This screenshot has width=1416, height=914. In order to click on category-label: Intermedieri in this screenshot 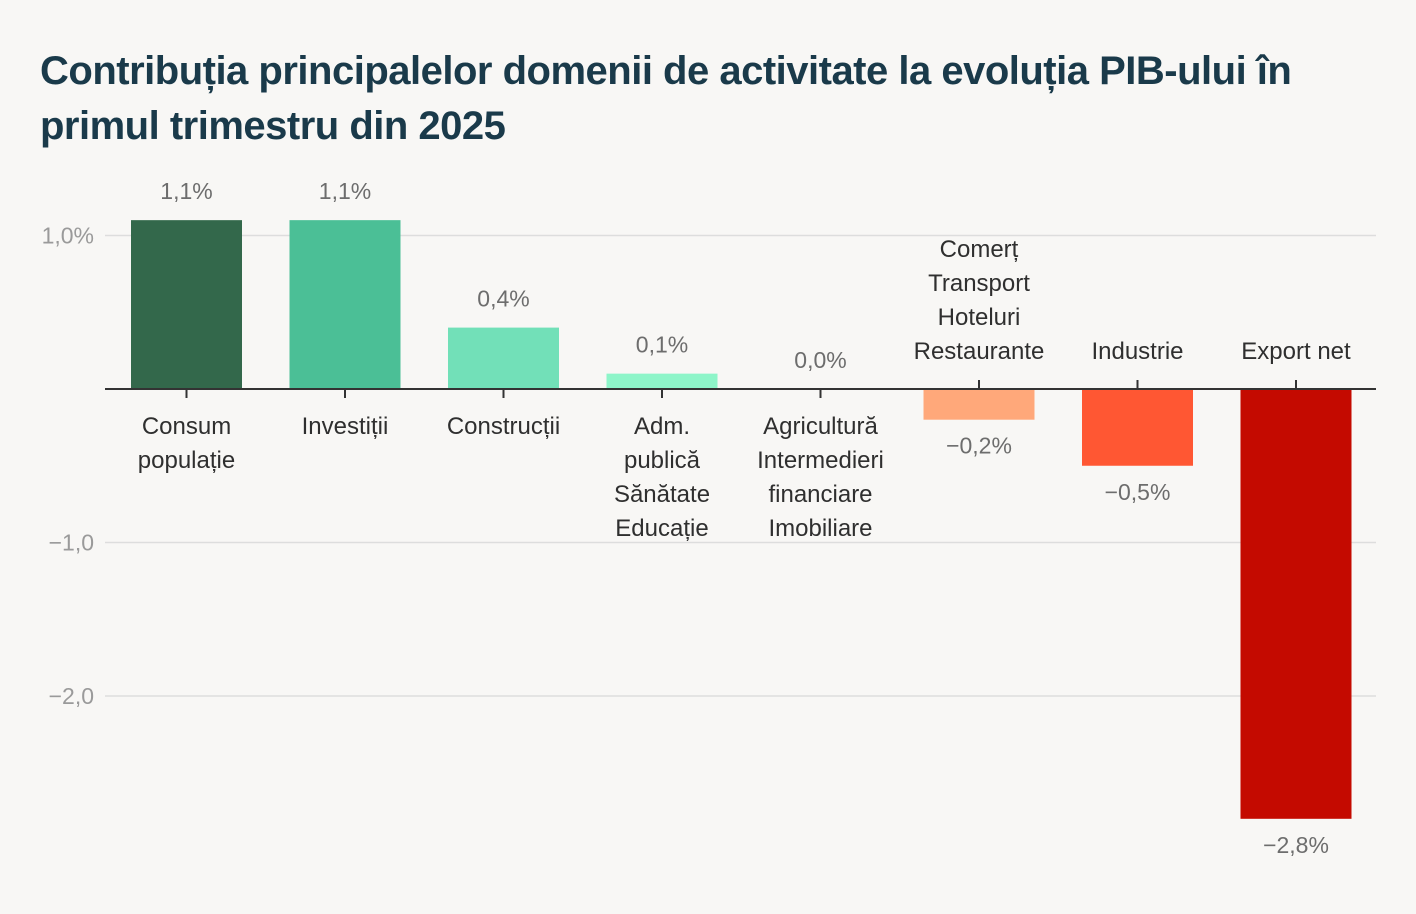, I will do `click(820, 460)`.